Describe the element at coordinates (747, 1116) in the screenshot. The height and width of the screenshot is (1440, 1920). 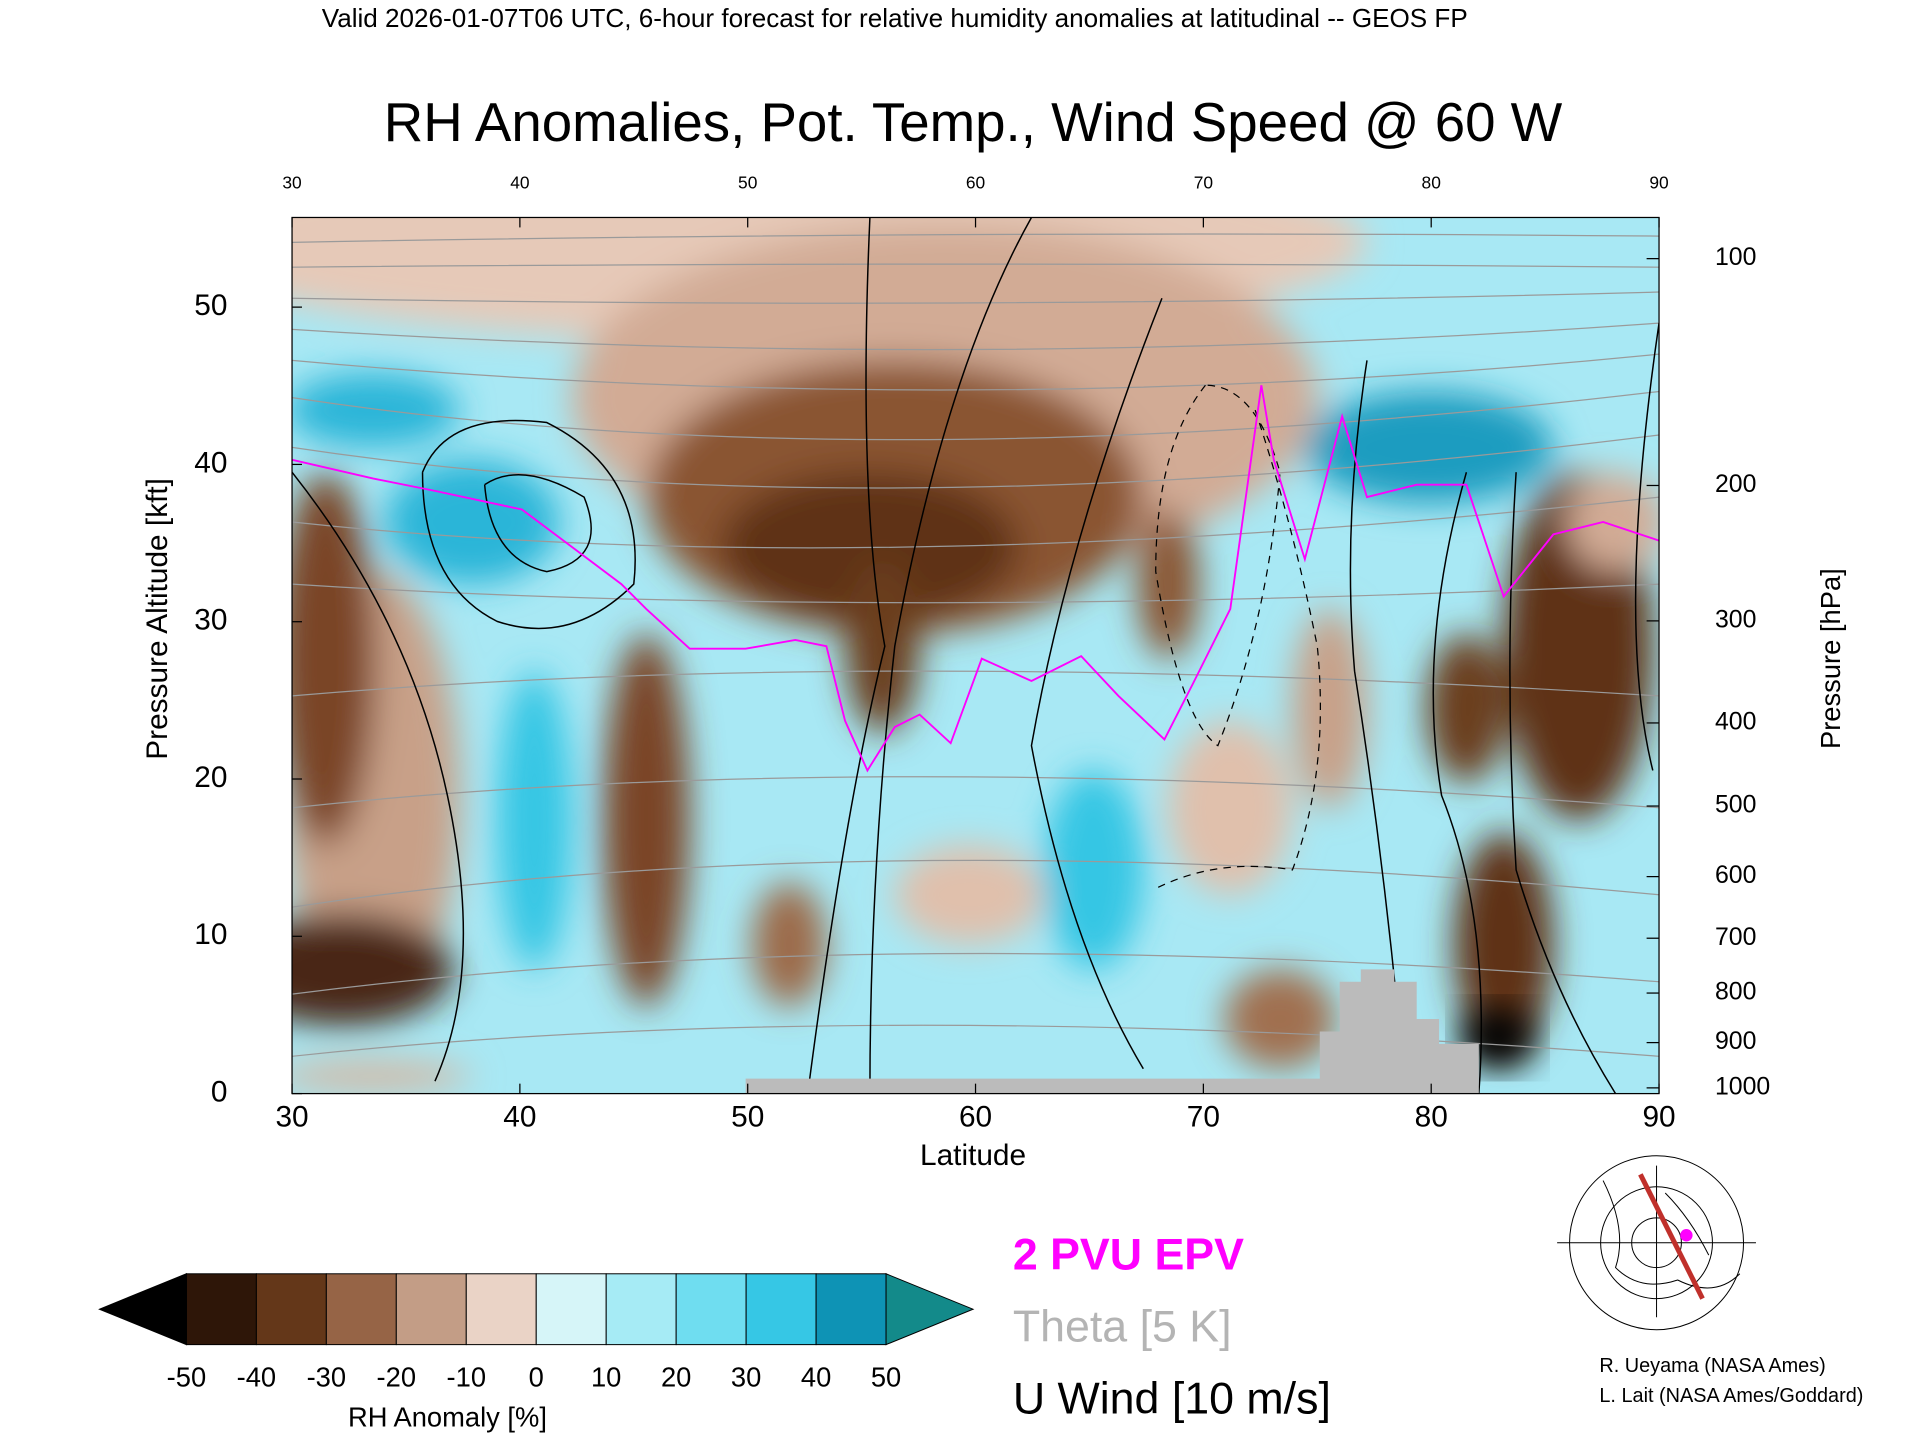
I see `x-tick-label: 50` at that location.